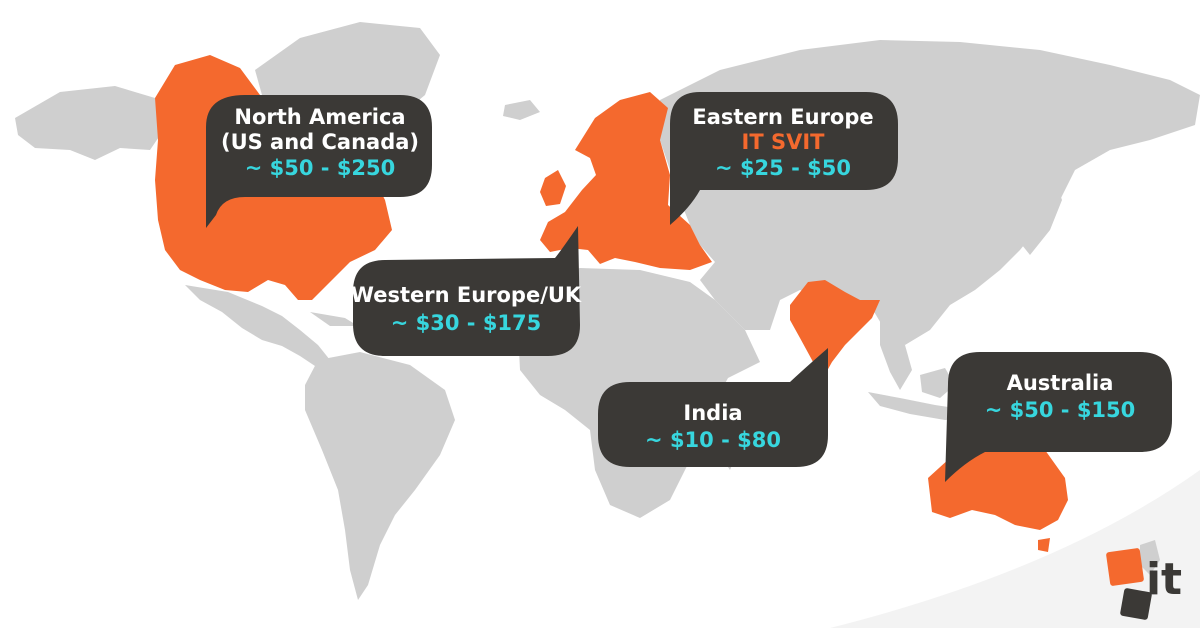 Image resolution: width=1200 pixels, height=628 pixels. I want to click on region-name: Eastern Europe, so click(782, 117).